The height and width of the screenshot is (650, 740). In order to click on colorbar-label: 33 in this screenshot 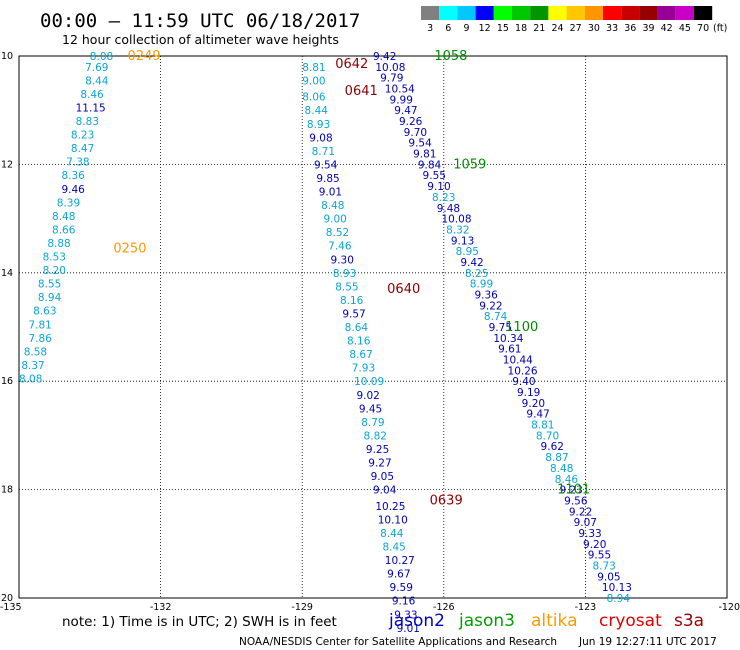, I will do `click(612, 28)`.